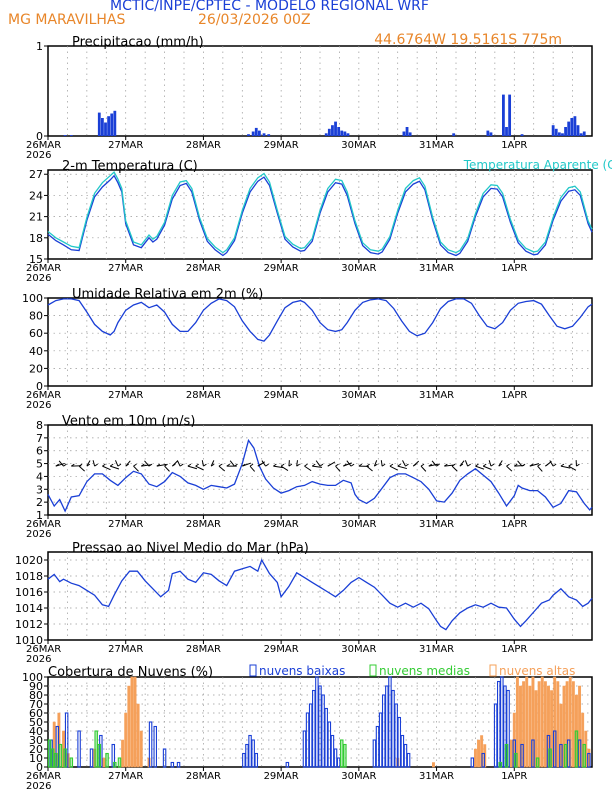  Describe the element at coordinates (39, 438) in the screenshot. I see `y-tick-label: 7` at that location.